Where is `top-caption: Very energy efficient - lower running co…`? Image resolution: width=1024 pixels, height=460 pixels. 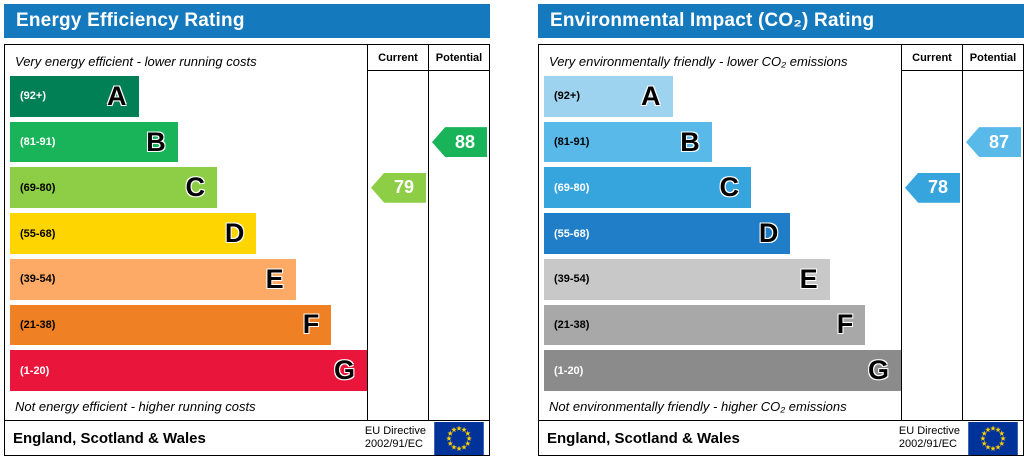
top-caption: Very energy efficient - lower running co… is located at coordinates (136, 61).